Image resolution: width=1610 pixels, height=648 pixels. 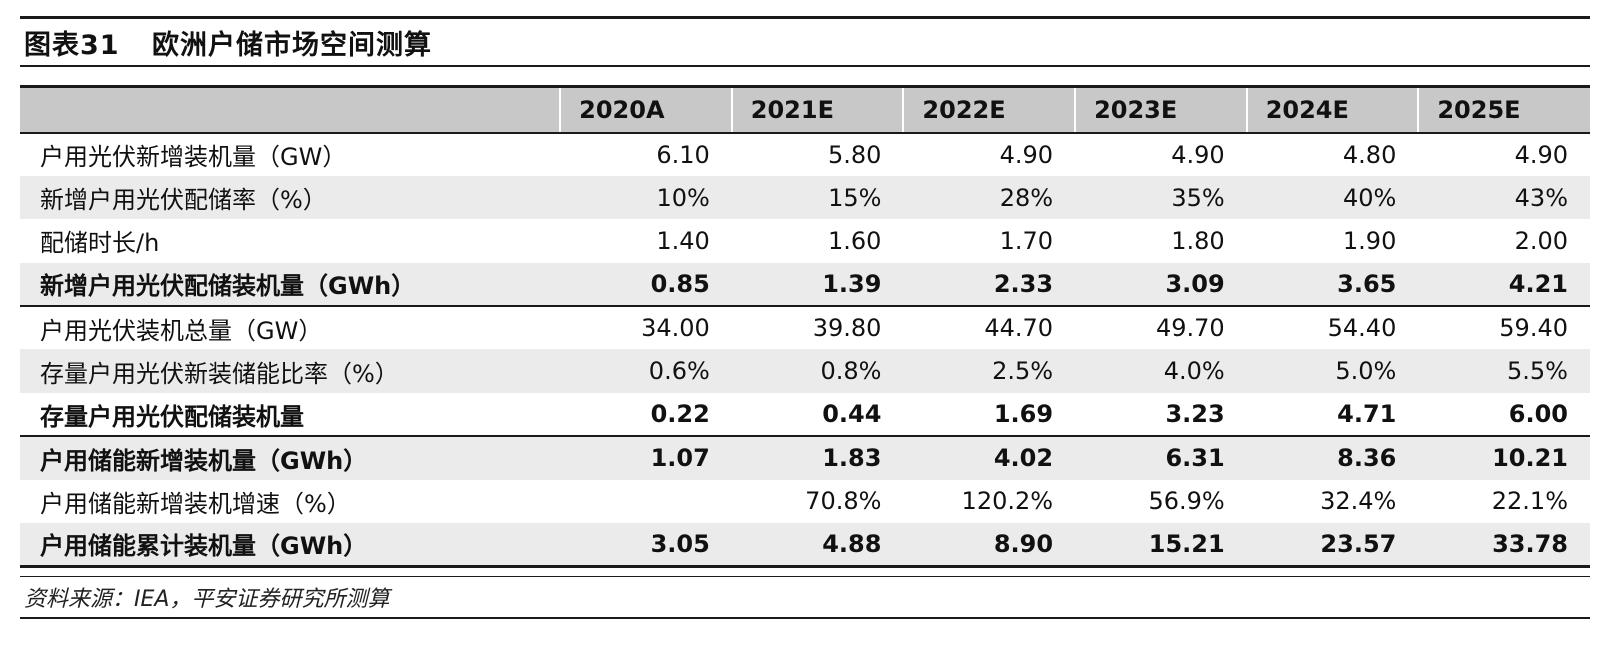 What do you see at coordinates (805, 42) in the screenshot?
I see `figure-title-bar: 图表31 欧洲户储市场空间测算` at bounding box center [805, 42].